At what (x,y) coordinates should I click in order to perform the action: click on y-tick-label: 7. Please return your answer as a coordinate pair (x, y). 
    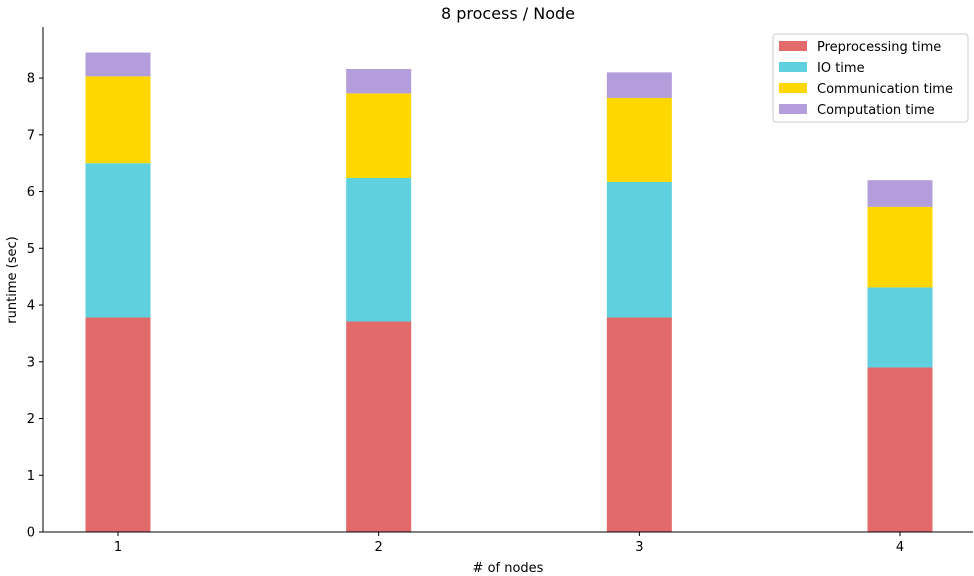
    Looking at the image, I should click on (31, 135).